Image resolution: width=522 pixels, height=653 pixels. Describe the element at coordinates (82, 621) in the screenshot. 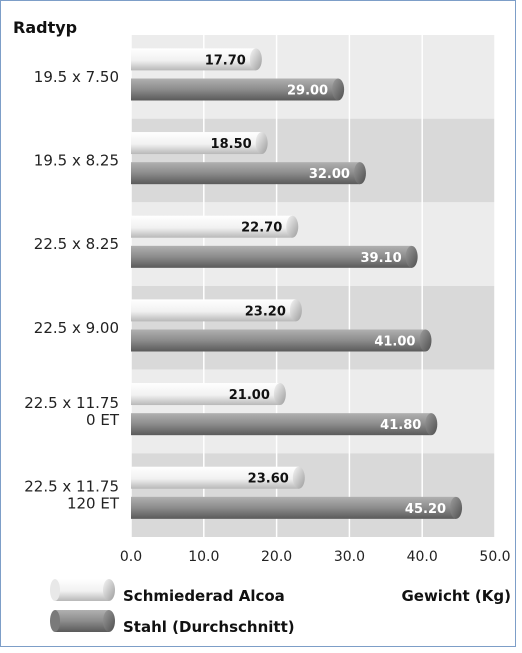

I see `legend-swatch-stahl` at that location.